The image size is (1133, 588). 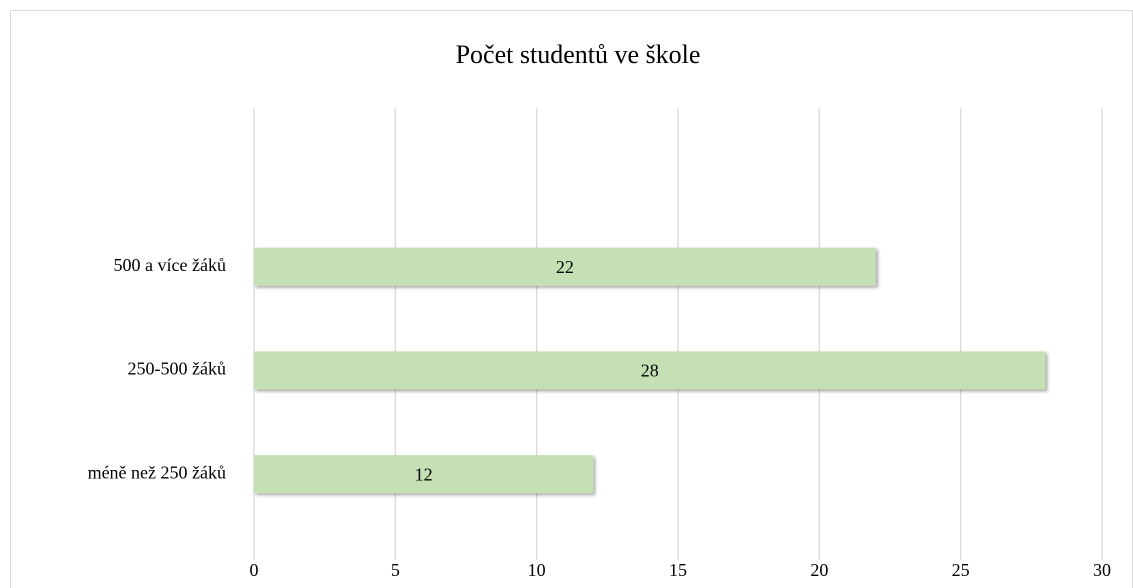 I want to click on x-tick-label: 30, so click(x=1102, y=570).